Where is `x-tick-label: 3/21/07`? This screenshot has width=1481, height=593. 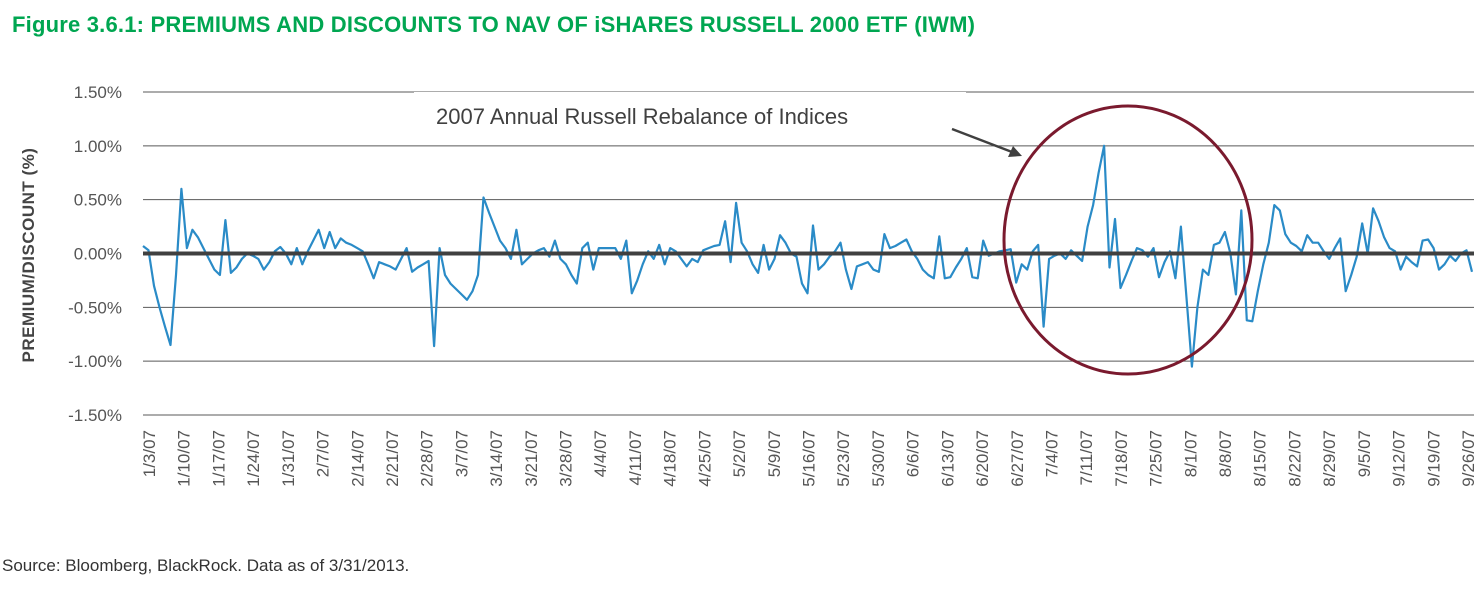
x-tick-label: 3/21/07 is located at coordinates (531, 458).